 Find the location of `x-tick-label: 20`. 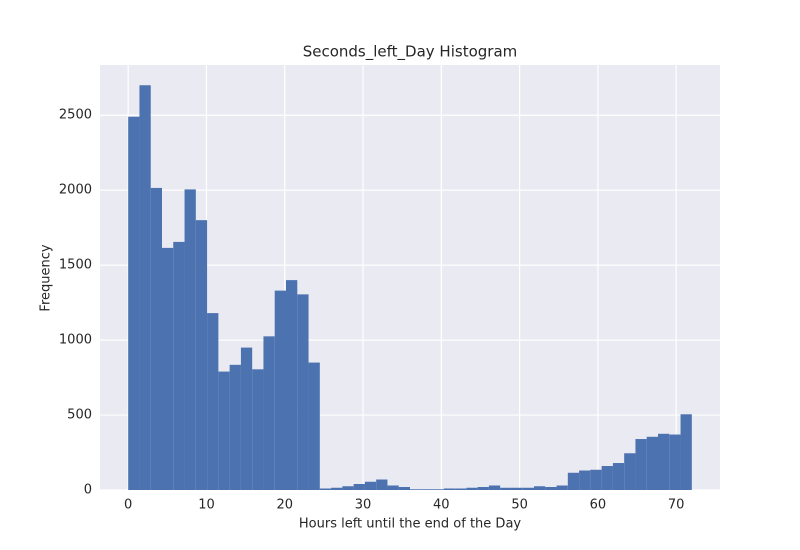

x-tick-label: 20 is located at coordinates (284, 505).